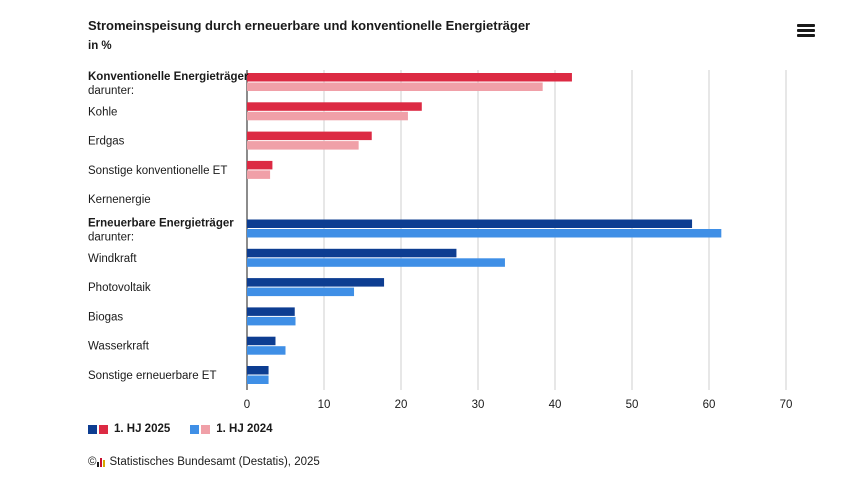 The width and height of the screenshot is (850, 478). What do you see at coordinates (101, 462) in the screenshot?
I see `destatis-logo-icon` at bounding box center [101, 462].